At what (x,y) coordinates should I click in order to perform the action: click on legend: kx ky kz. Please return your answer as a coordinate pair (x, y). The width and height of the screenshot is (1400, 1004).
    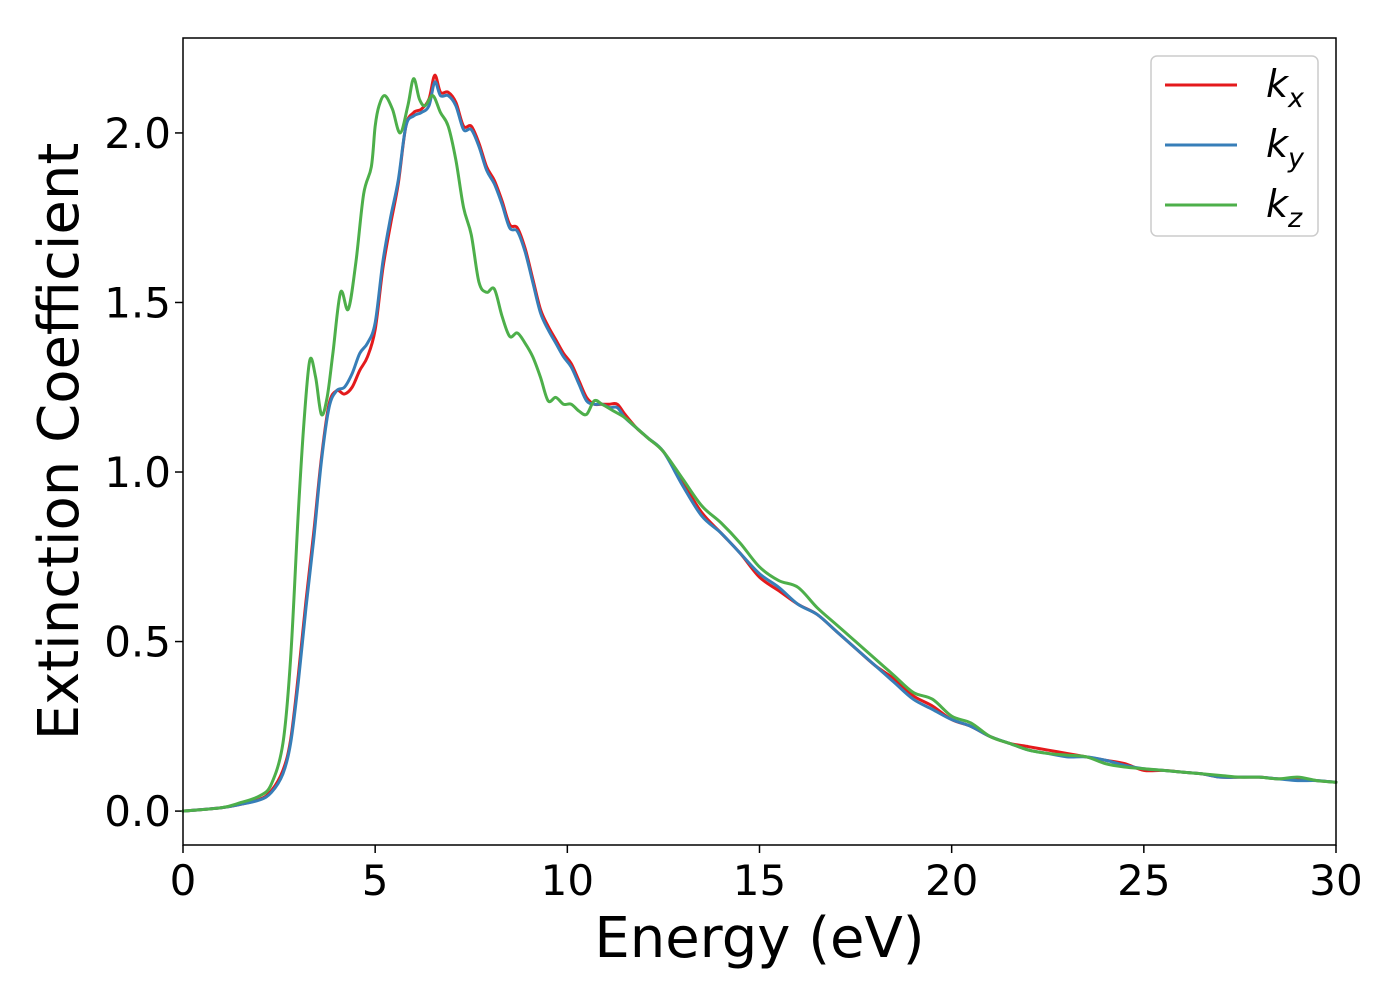
    Looking at the image, I should click on (1234, 146).